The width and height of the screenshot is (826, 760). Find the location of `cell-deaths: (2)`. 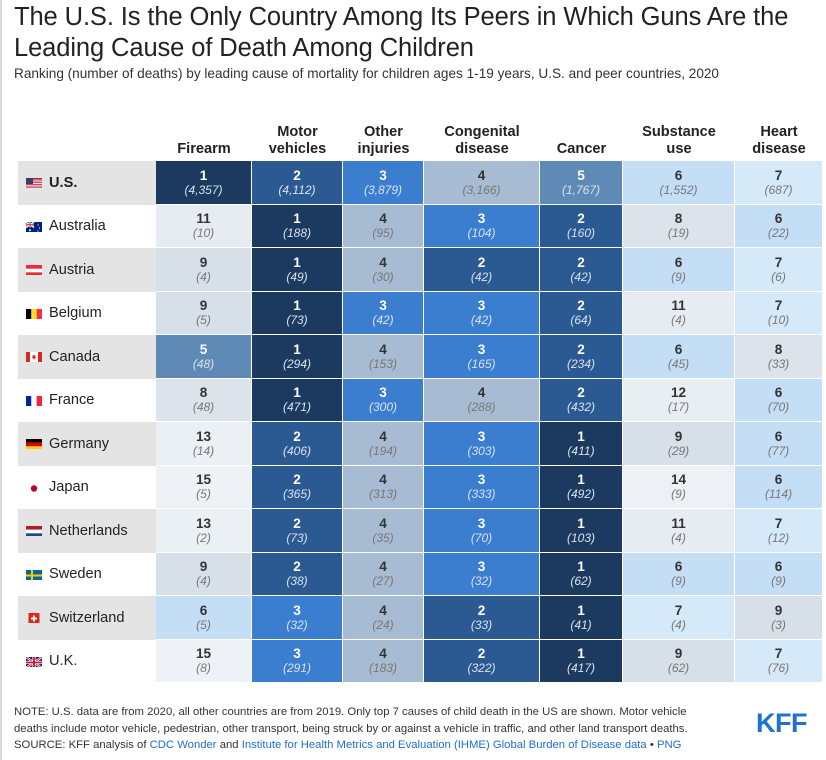

cell-deaths: (2) is located at coordinates (203, 537).